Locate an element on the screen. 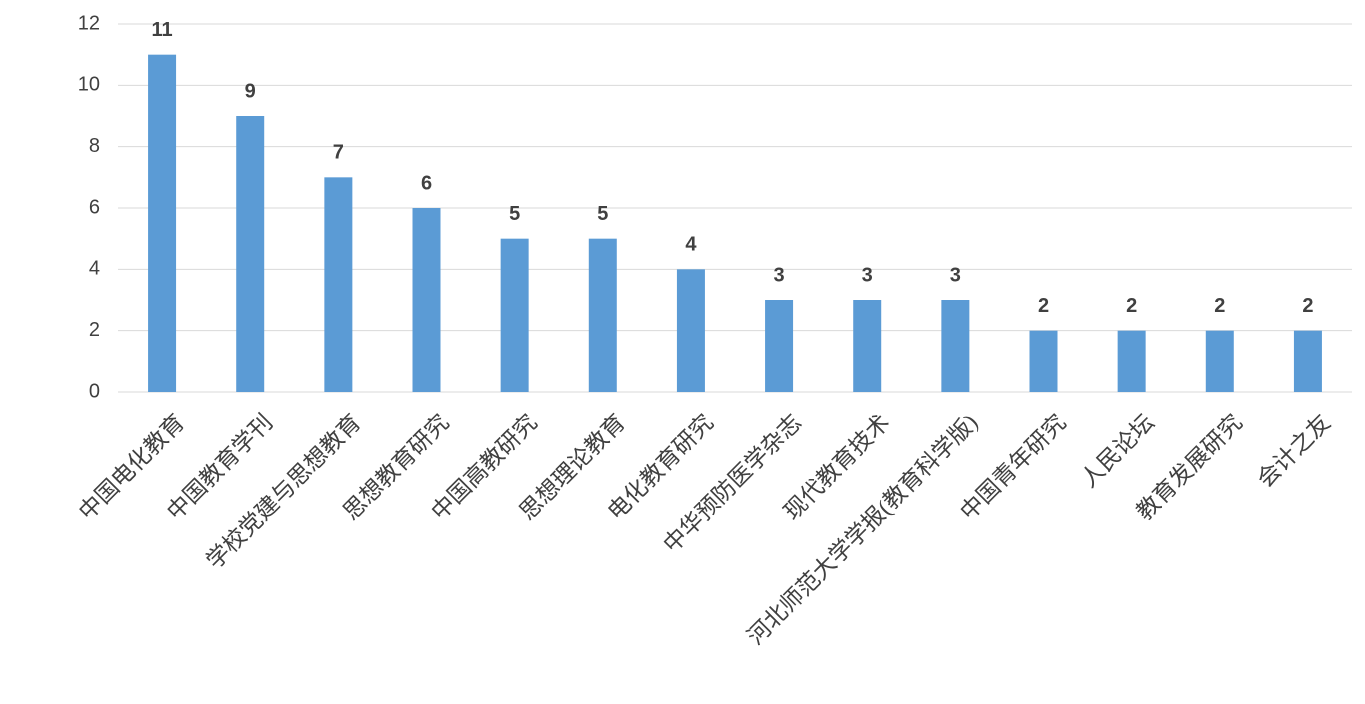  x-tick-label: 学校党建与思想教育 is located at coordinates (284, 492).